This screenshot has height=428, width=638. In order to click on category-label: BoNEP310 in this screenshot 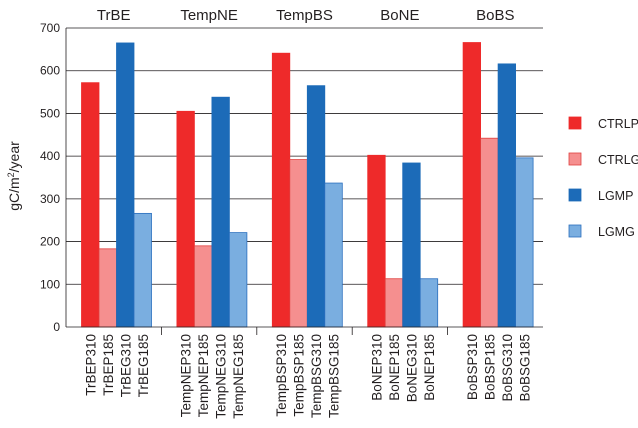, I will do `click(376, 367)`.